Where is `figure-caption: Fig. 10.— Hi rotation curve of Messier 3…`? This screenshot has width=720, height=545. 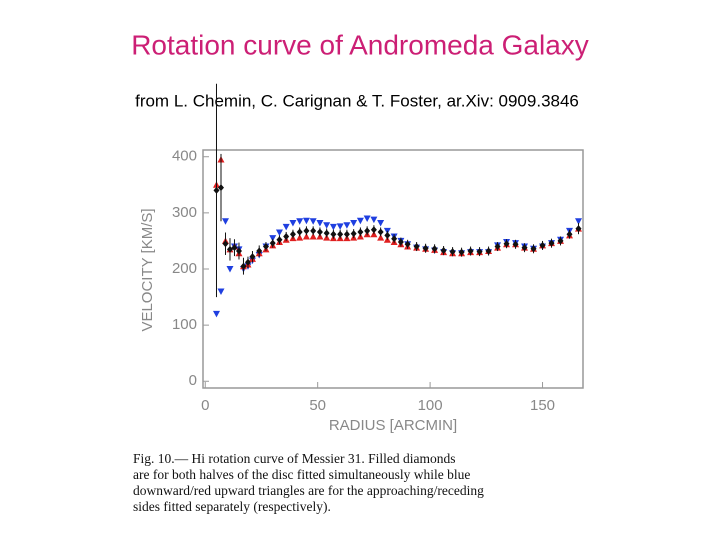 figure-caption: Fig. 10.— Hi rotation curve of Messier 3… is located at coordinates (294, 458).